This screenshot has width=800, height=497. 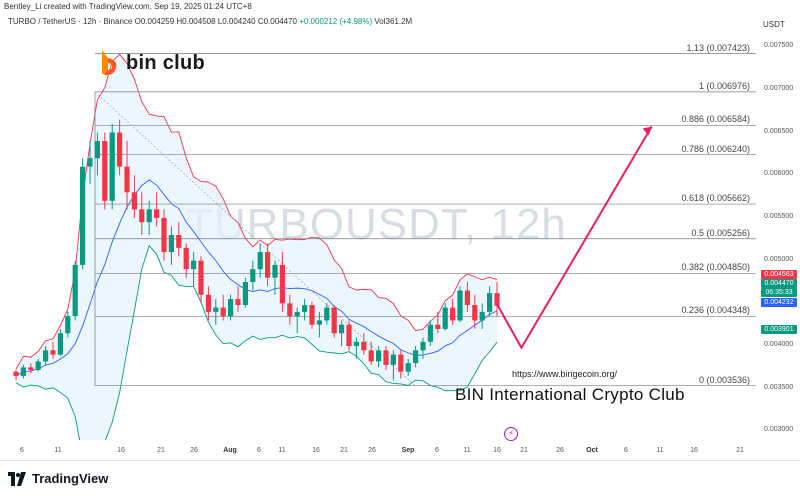 I want to click on price-axis-label: 0.006500, so click(x=779, y=131).